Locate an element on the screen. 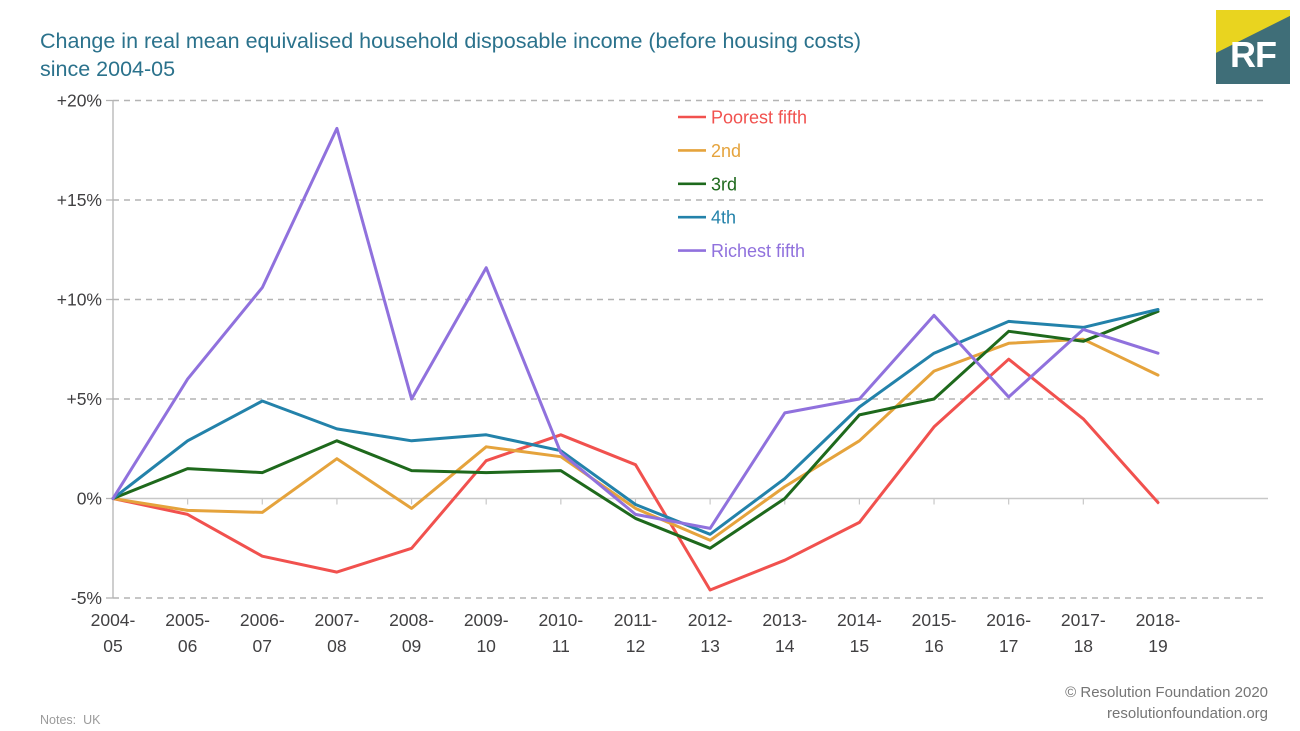 Image resolution: width=1300 pixels, height=731 pixels. x-tick-label: 2011-12 is located at coordinates (636, 633).